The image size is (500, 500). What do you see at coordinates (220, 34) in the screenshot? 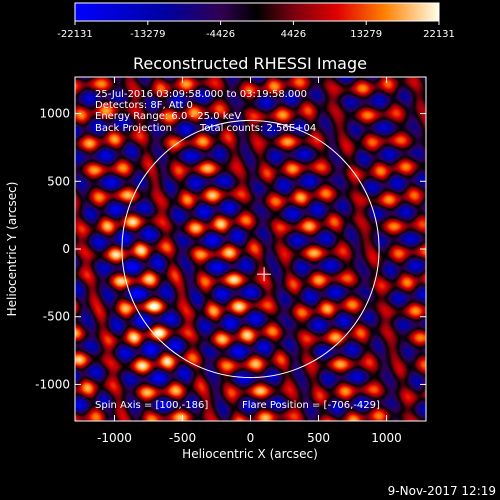
I see `colorbar-tick-label: -4426` at bounding box center [220, 34].